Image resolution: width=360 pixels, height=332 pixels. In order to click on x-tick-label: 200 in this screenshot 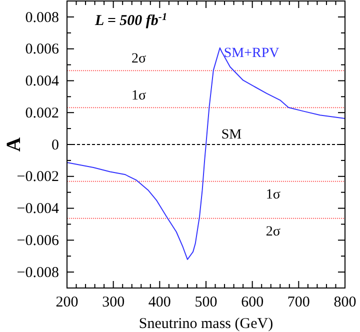, I will do `click(67, 302)`.